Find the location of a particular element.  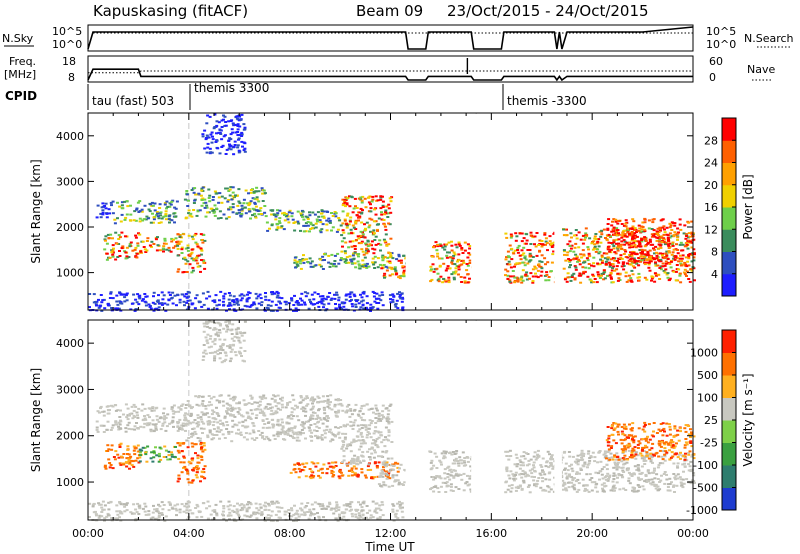

noise-series-lines is located at coordinates (390, 38).